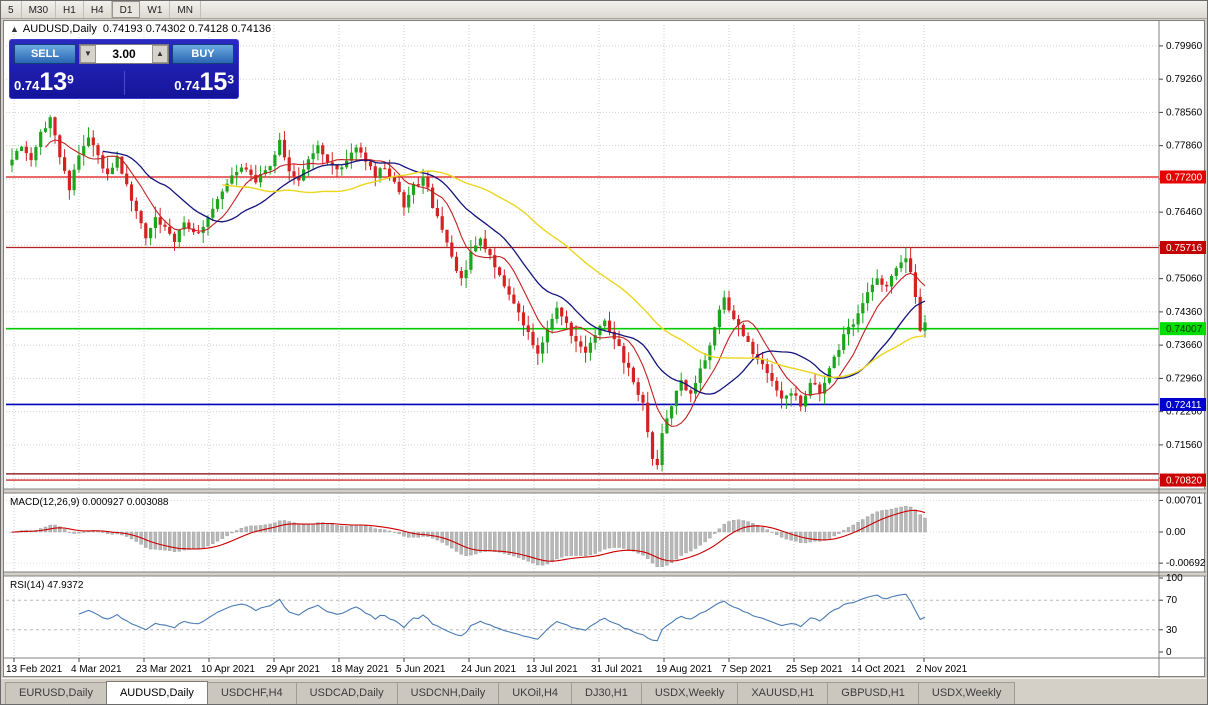 This screenshot has height=705, width=1208. Describe the element at coordinates (604, 10) in the screenshot. I see `timeframe-toolbar: 5 M30 H1 H4 D1 W1 MN` at that location.